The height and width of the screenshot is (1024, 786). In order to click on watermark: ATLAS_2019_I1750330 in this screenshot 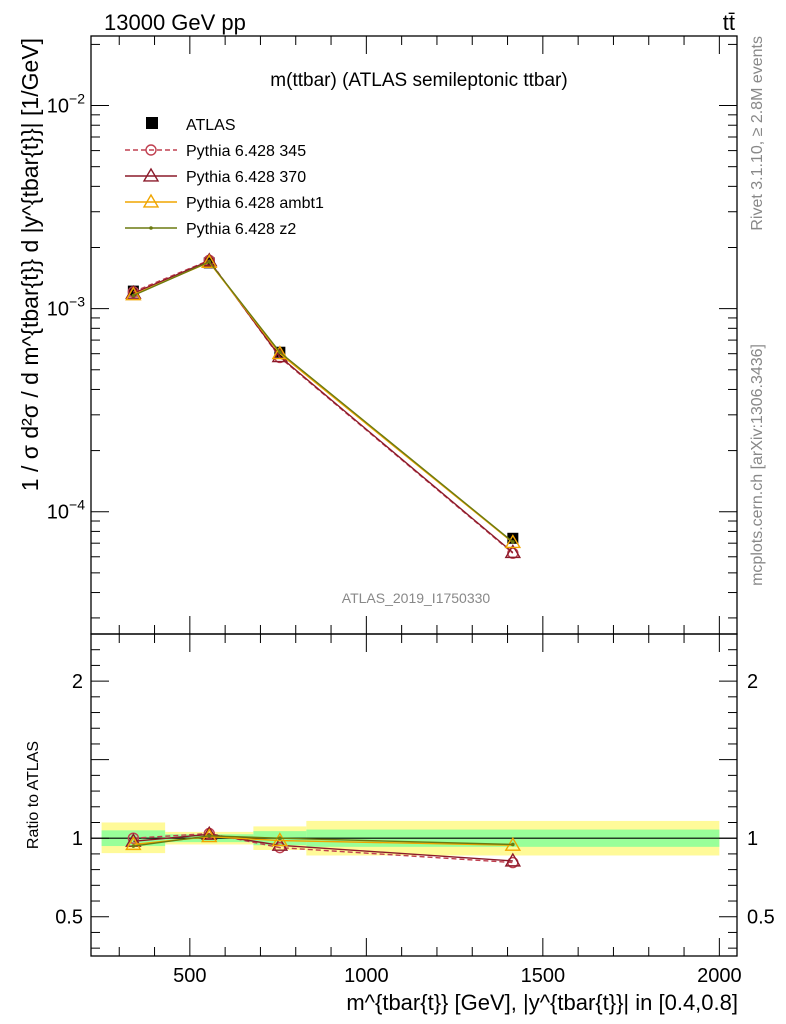, I will do `click(416, 598)`.